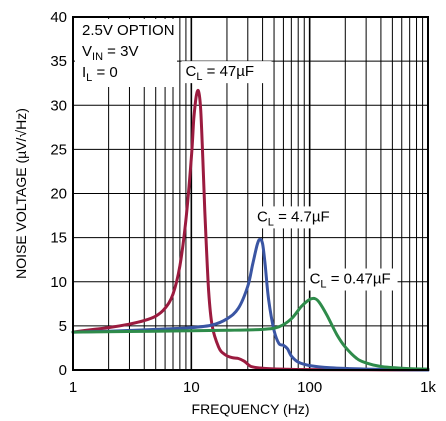 Image resolution: width=446 pixels, height=421 pixels. Describe the element at coordinates (58, 17) in the screenshot. I see `y-tick-label: 40` at that location.